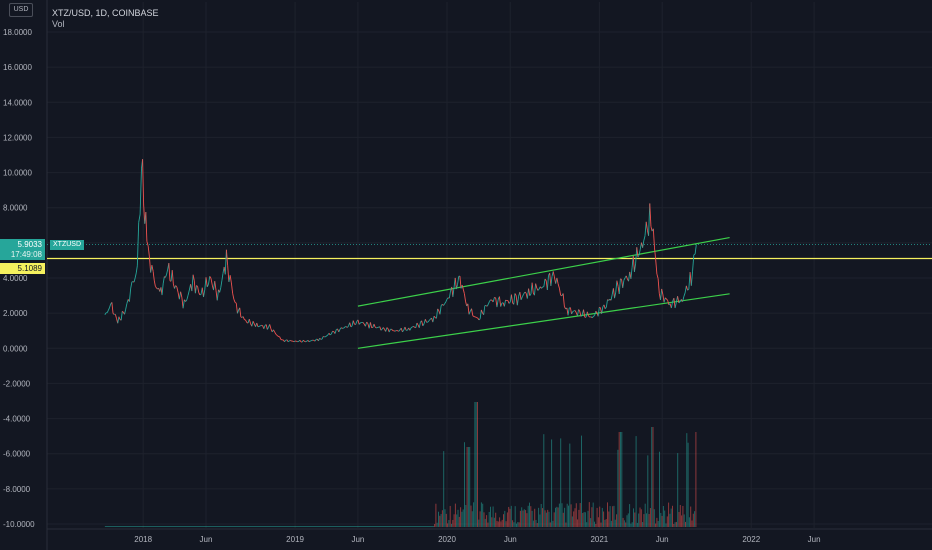 This screenshot has height=550, width=932. What do you see at coordinates (21, 10) in the screenshot?
I see `currency-badge: USD` at bounding box center [21, 10].